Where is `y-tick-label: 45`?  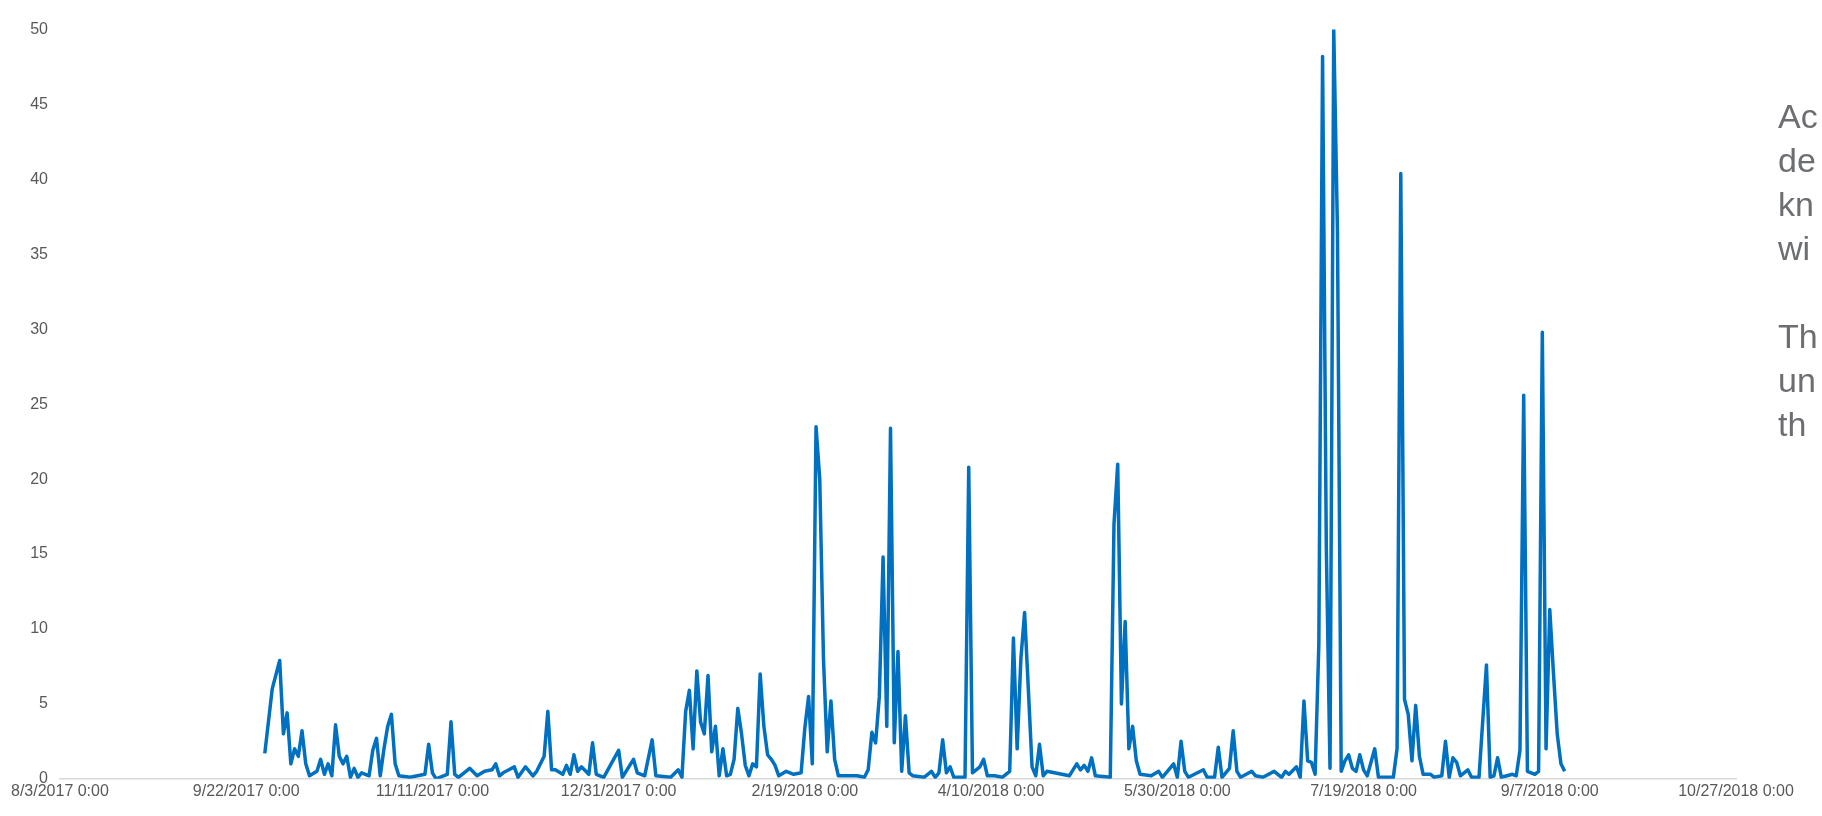 y-tick-label: 45 is located at coordinates (39, 103).